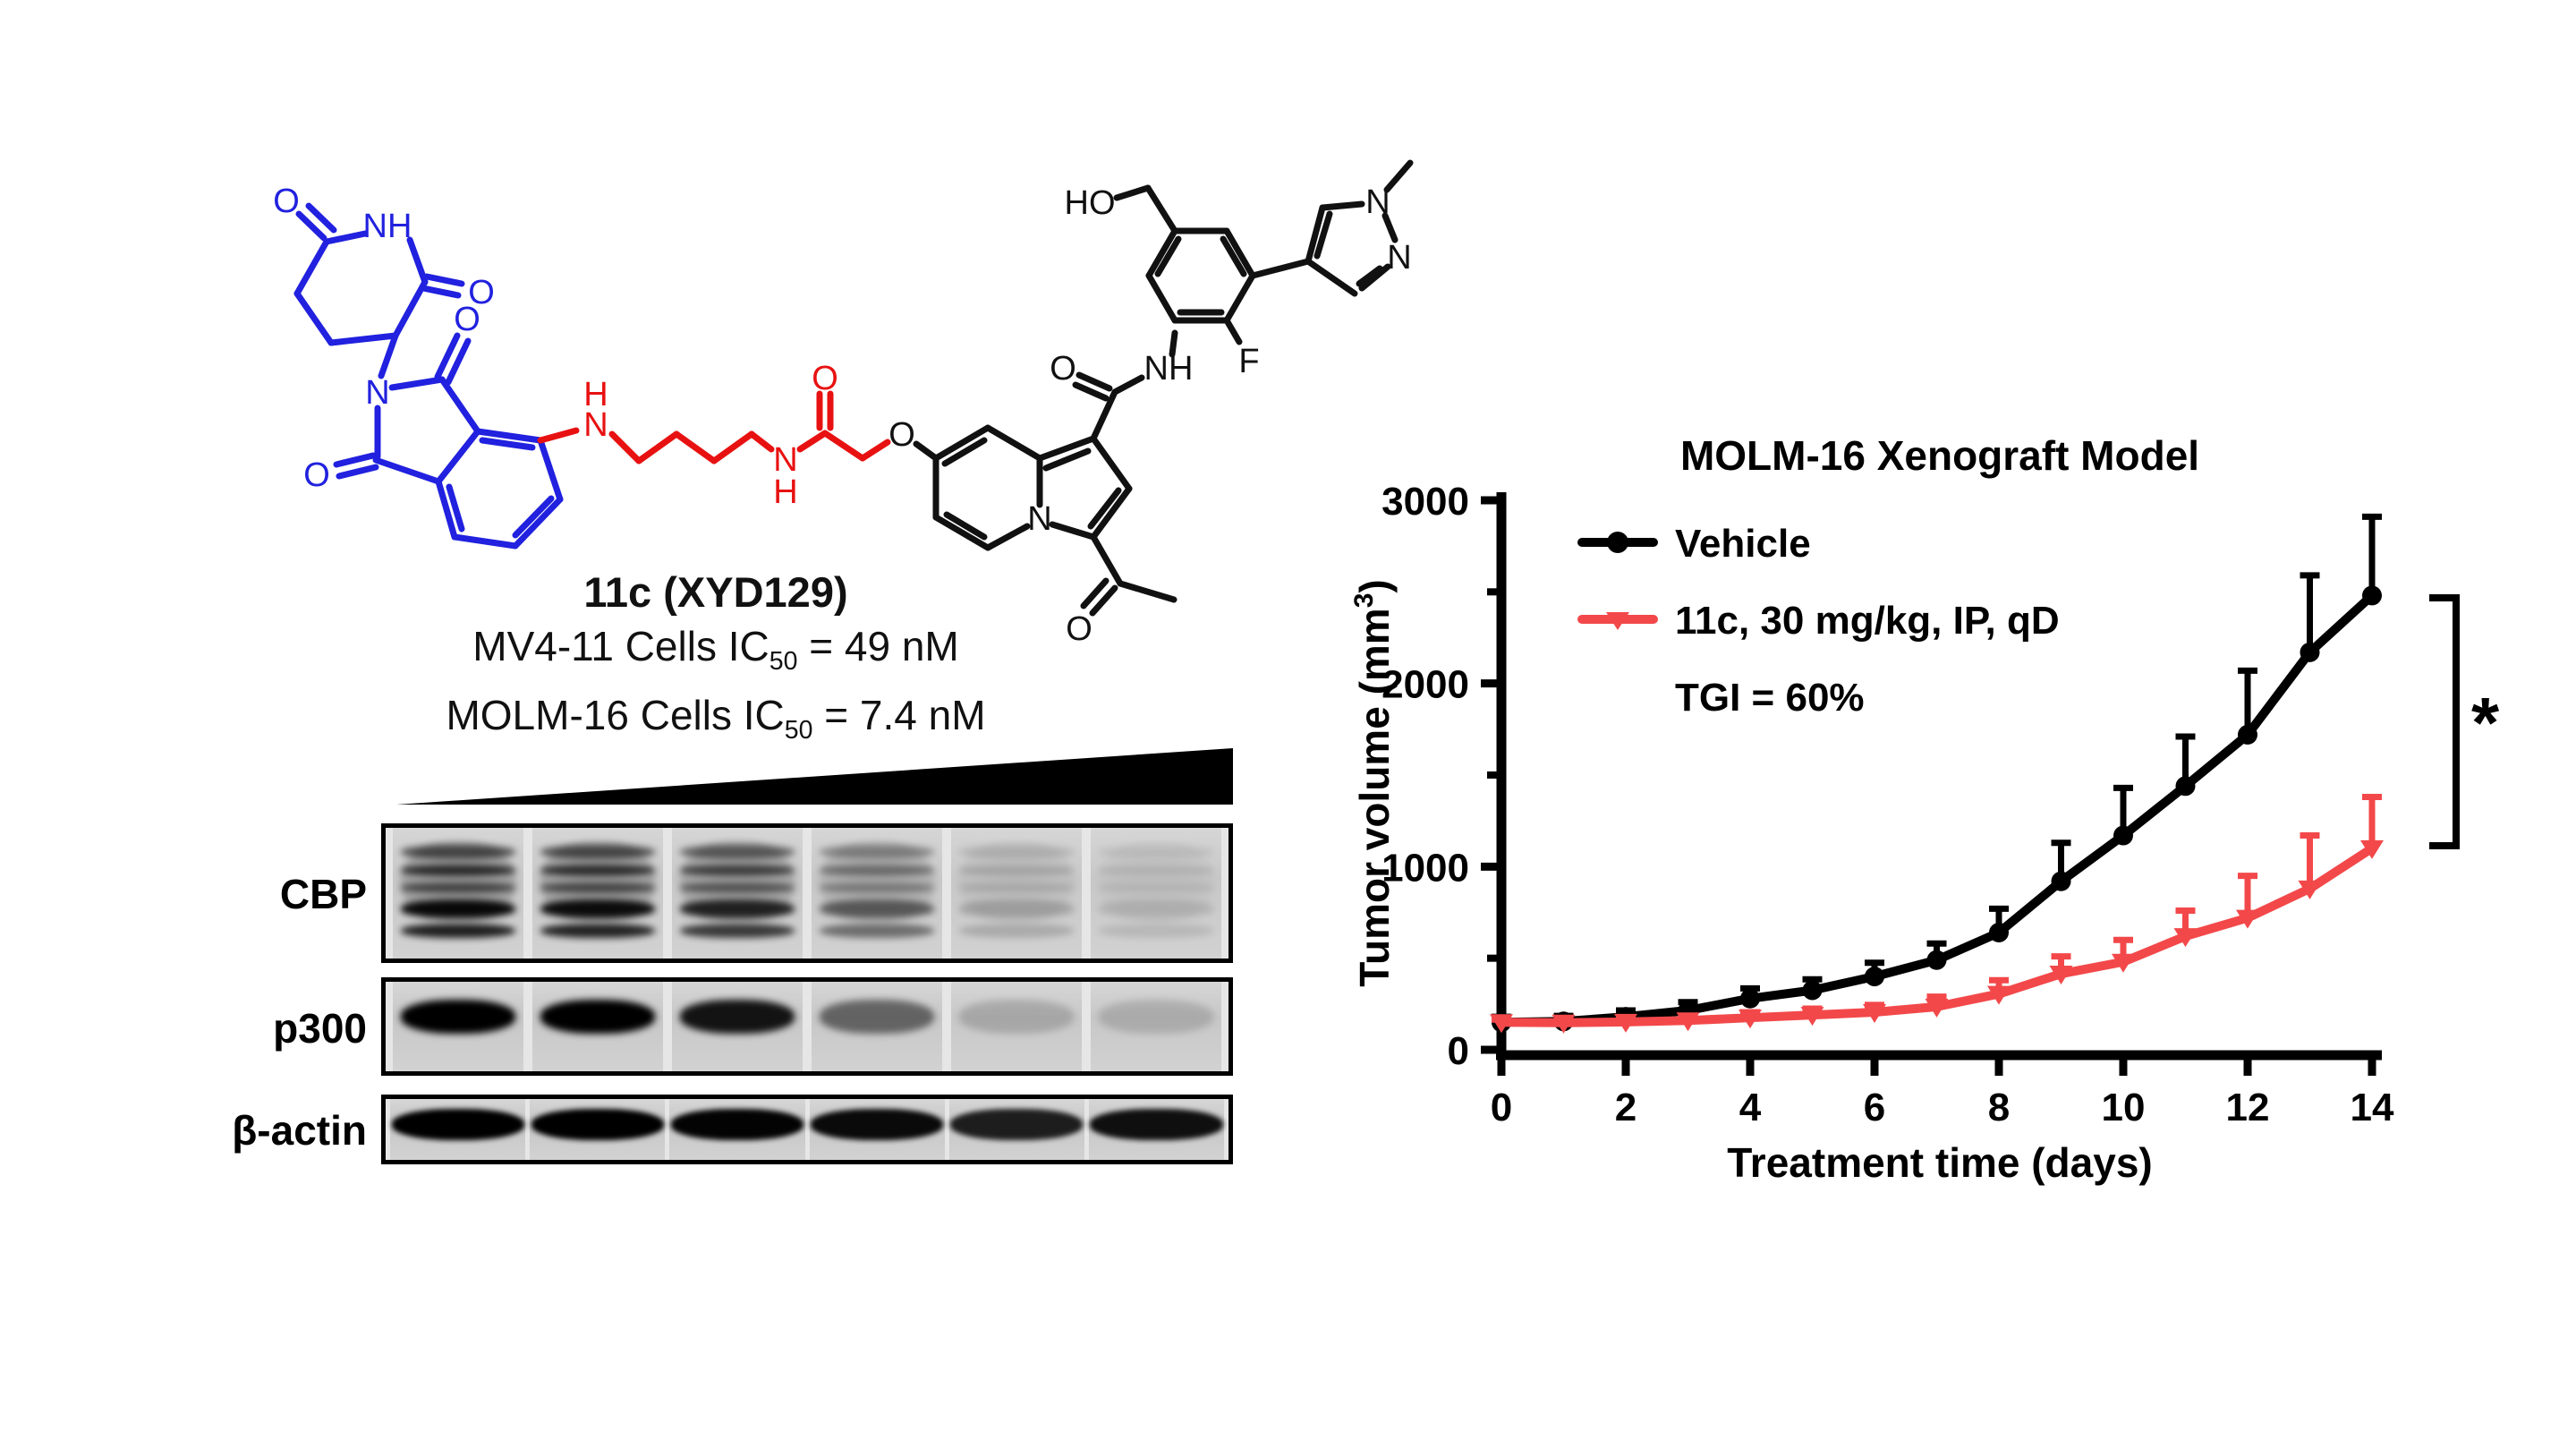 The height and width of the screenshot is (1440, 2576). What do you see at coordinates (1151, 403) in the screenshot?
I see `cbp-p300-ligand-black: O N O` at bounding box center [1151, 403].